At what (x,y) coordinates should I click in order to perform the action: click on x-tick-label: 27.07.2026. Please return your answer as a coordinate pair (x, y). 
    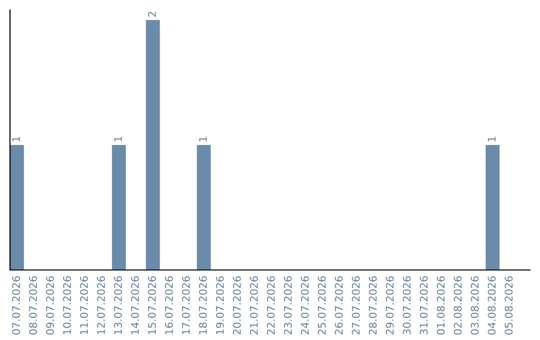
    Looking at the image, I should click on (356, 305).